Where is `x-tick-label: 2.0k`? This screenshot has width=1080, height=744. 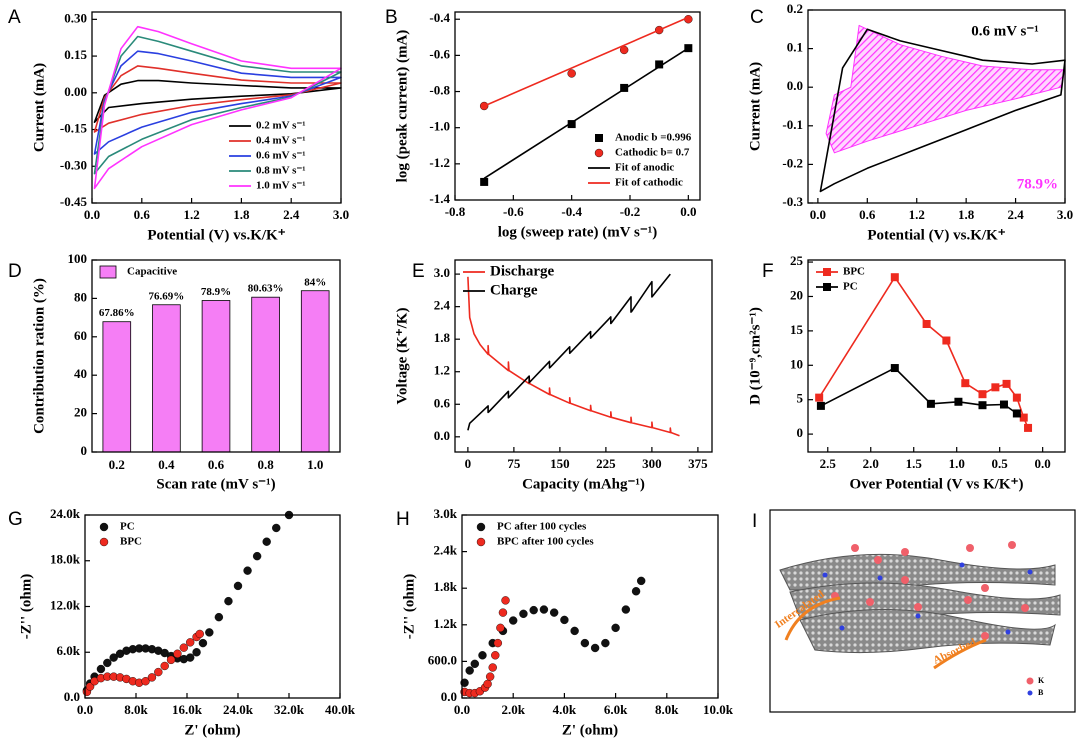
x-tick-label: 2.0k is located at coordinates (513, 709).